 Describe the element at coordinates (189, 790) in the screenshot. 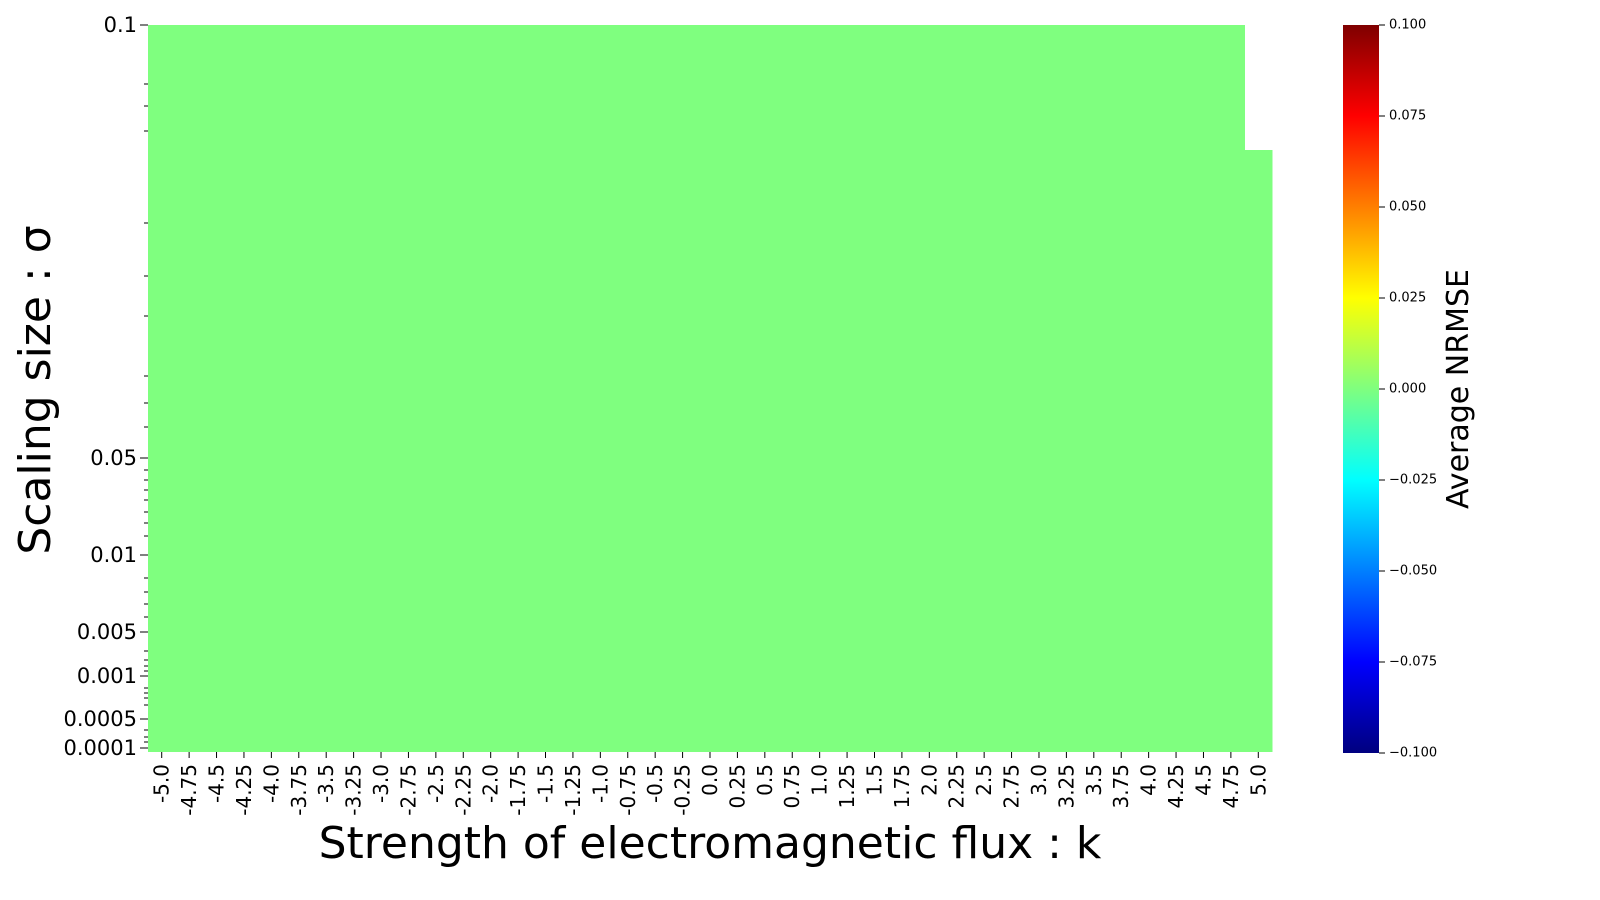

I see `x-tick-label: -4.75` at that location.